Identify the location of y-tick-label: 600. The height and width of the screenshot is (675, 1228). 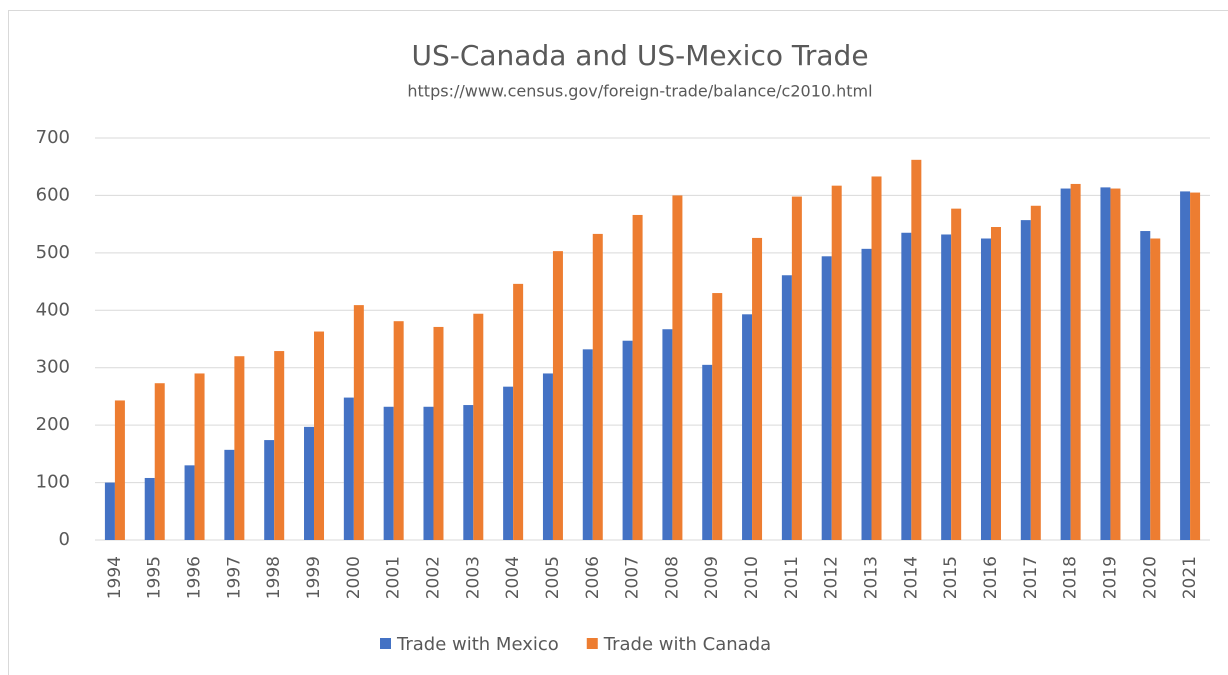
(53, 194).